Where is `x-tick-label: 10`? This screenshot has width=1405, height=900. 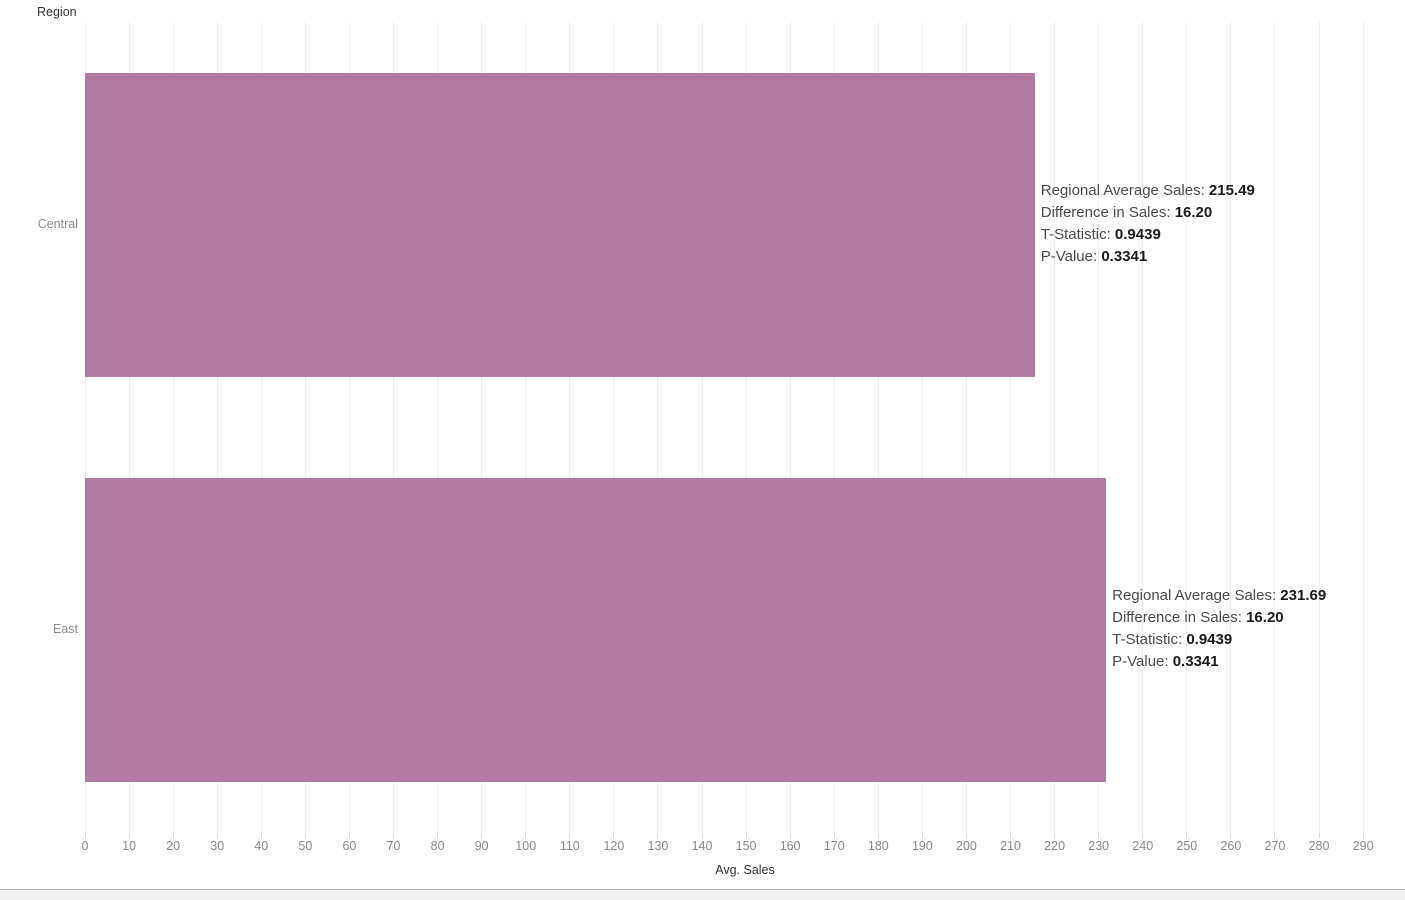
x-tick-label: 10 is located at coordinates (129, 846).